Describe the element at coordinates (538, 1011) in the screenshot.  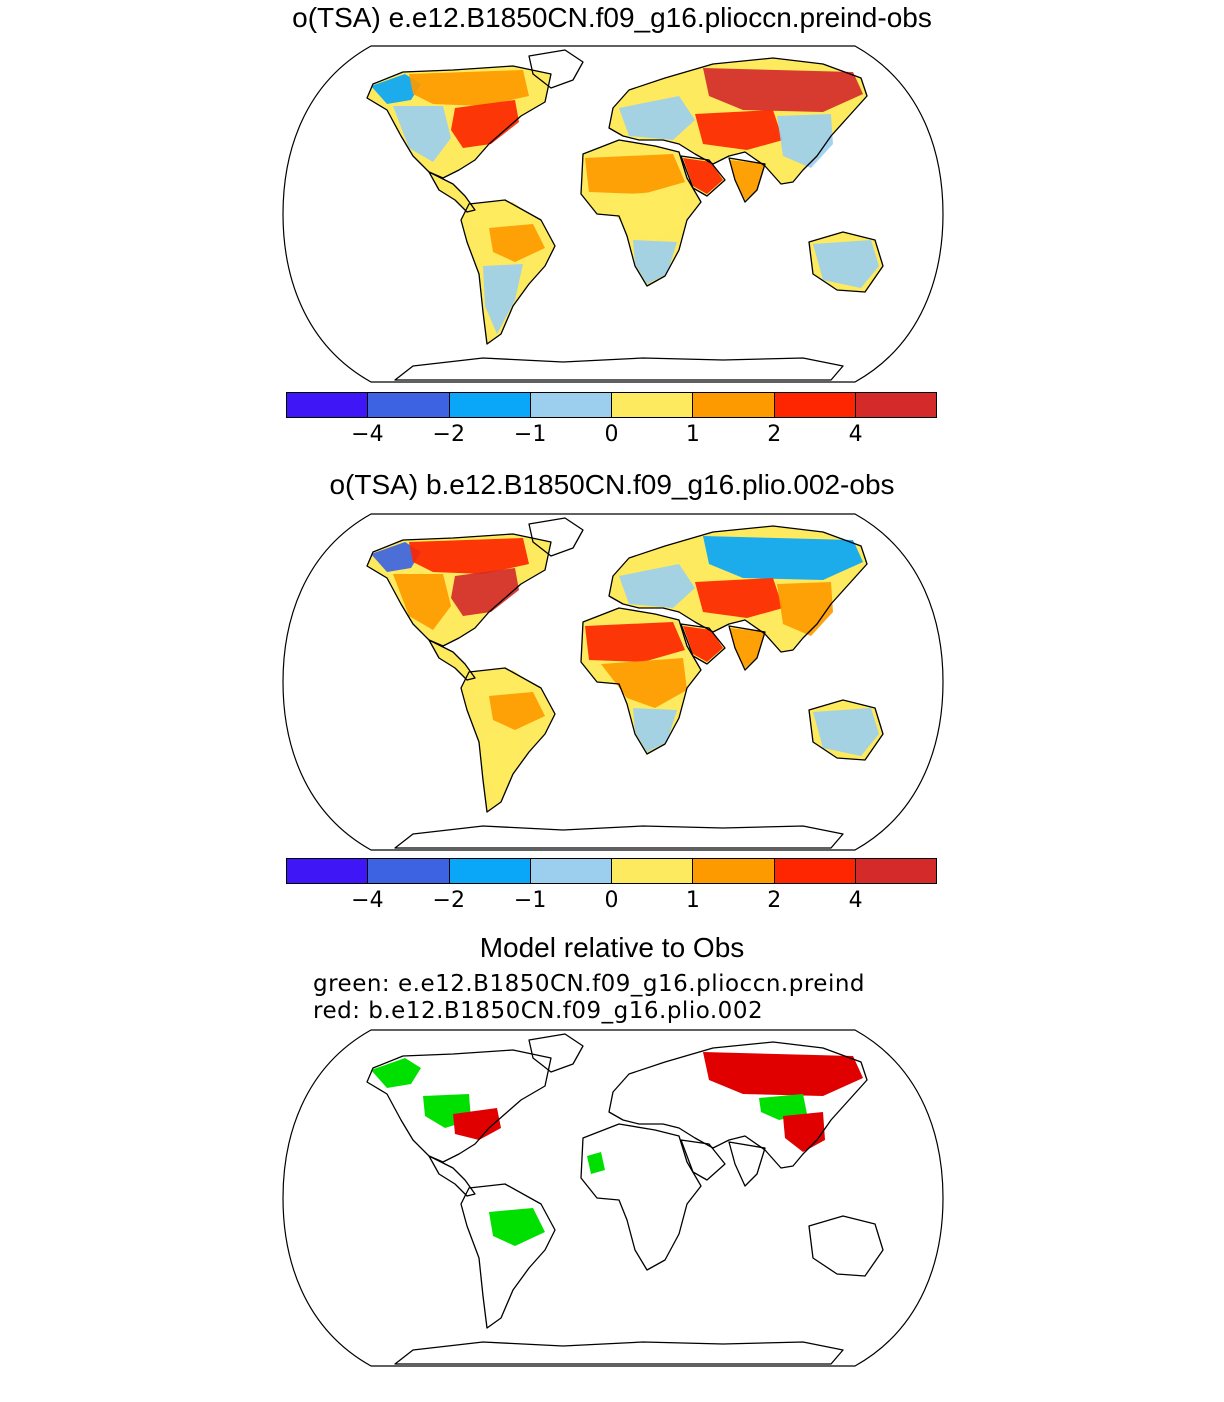
I see `red-legend-label: red: b.e12.B1850CN.f09_g16.plio.002` at that location.